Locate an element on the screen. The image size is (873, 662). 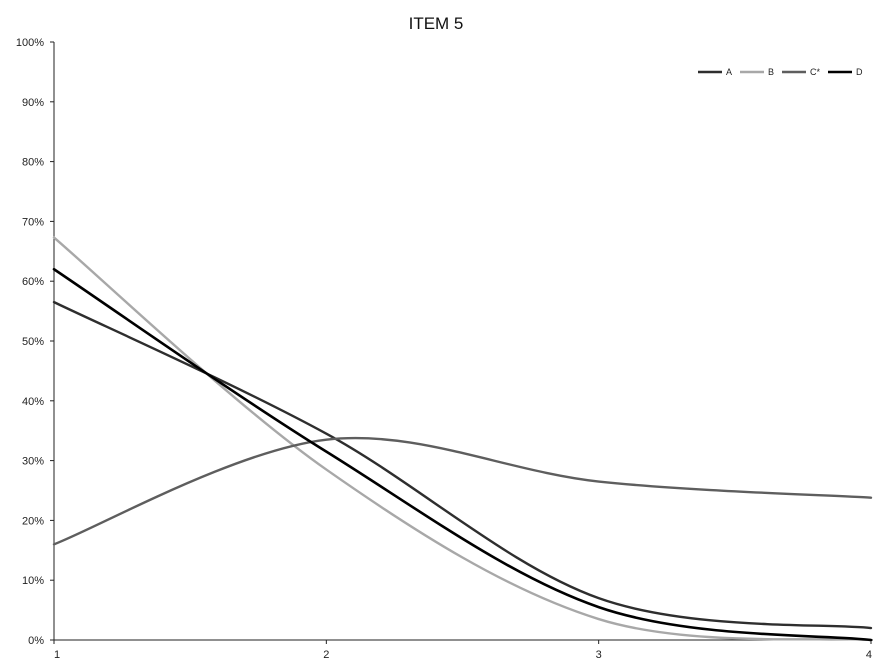
y-tick-label: 90% is located at coordinates (33, 103).